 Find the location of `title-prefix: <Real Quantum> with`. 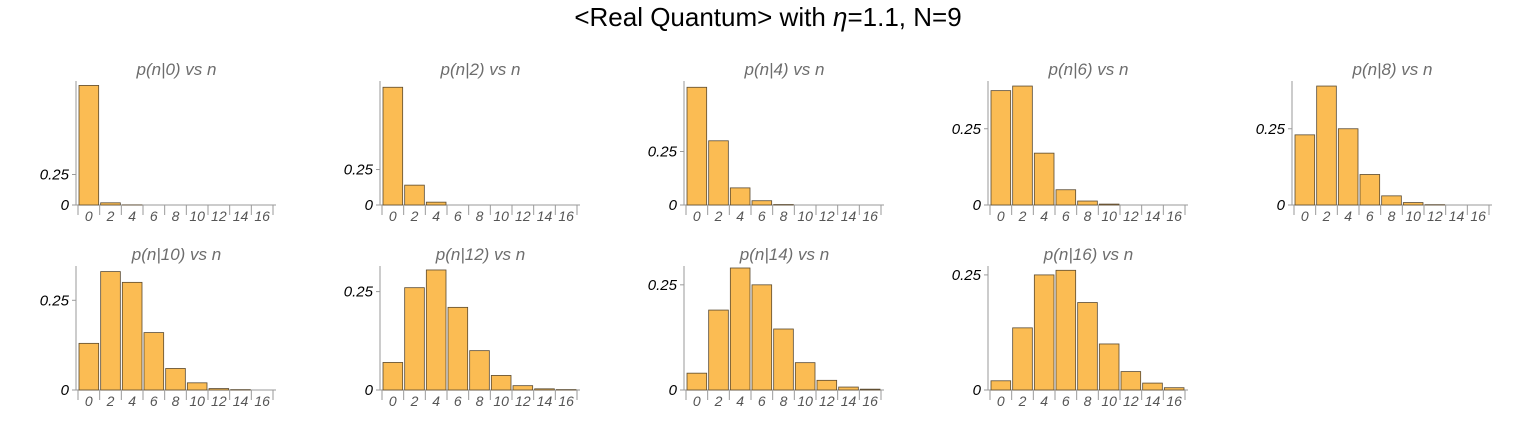

title-prefix: <Real Quantum> with is located at coordinates (704, 17).